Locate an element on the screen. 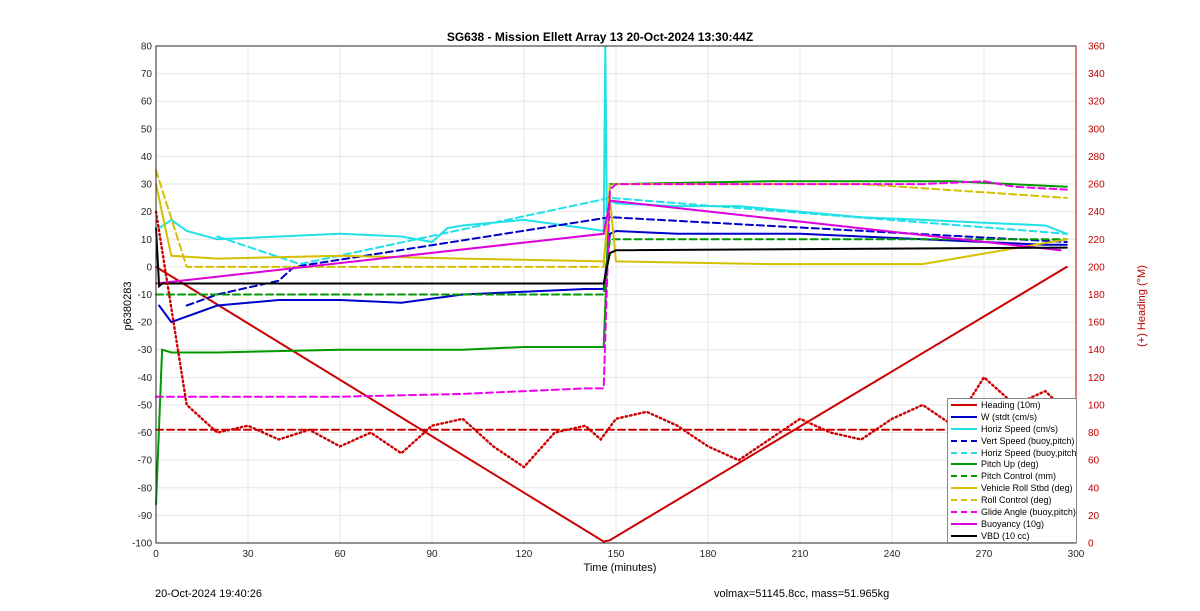 This screenshot has width=1200, height=611. legend-label: Pitch Up (deg) is located at coordinates (1010, 464).